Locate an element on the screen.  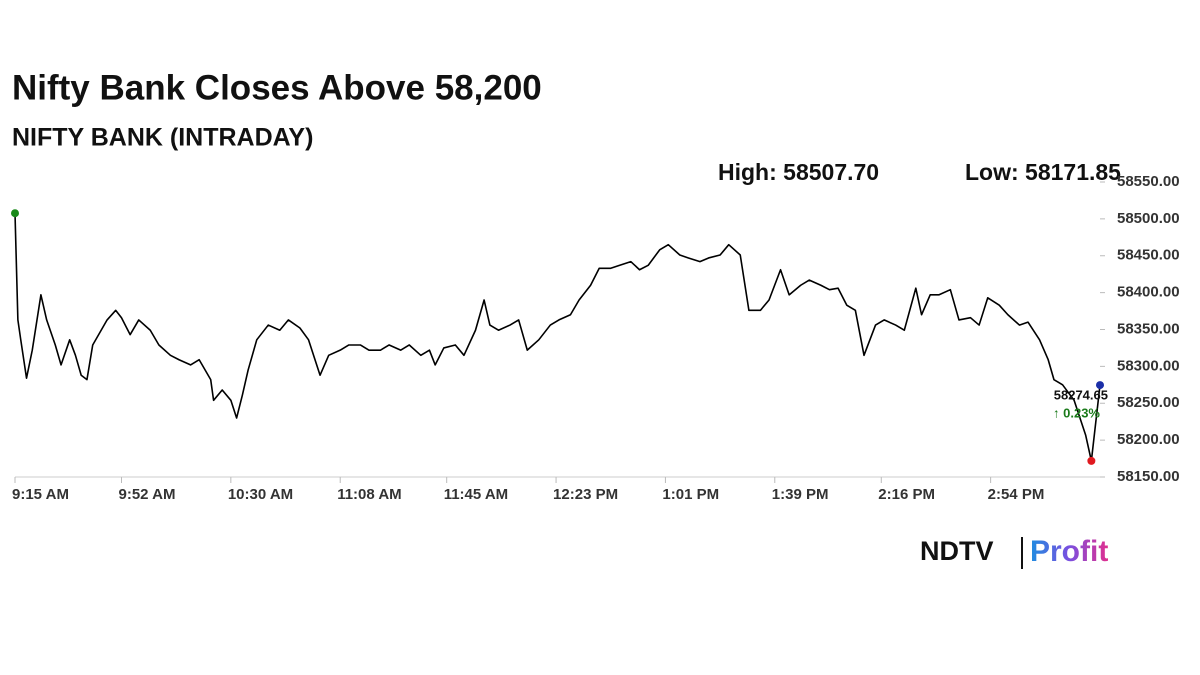
logo-profit: Profit is located at coordinates (1069, 551).